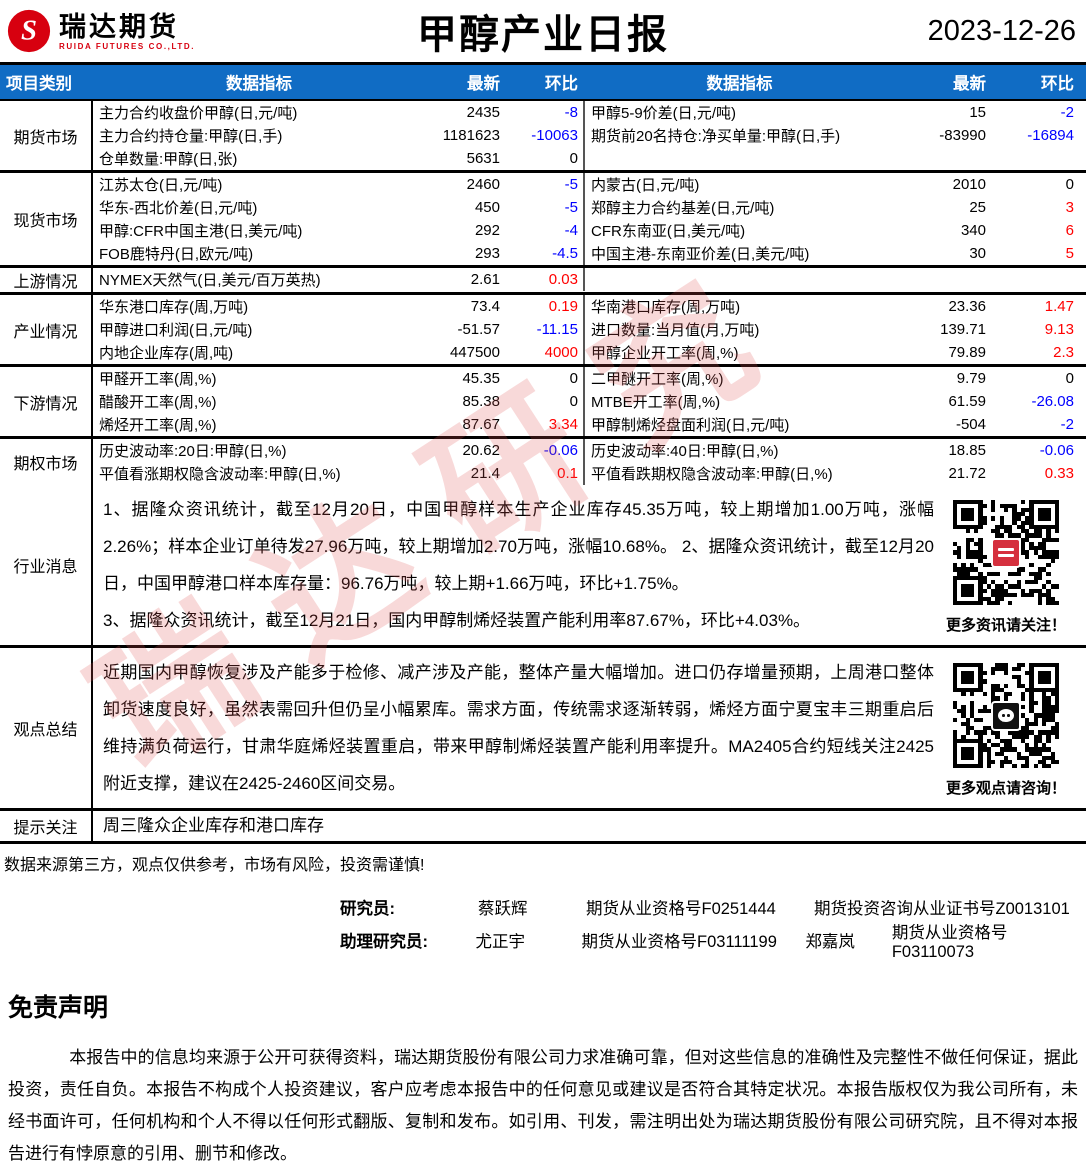 The image size is (1086, 1170). What do you see at coordinates (168, 159) in the screenshot?
I see `indicator-cell: 仓单数量:甲醇(日,张)` at bounding box center [168, 159].